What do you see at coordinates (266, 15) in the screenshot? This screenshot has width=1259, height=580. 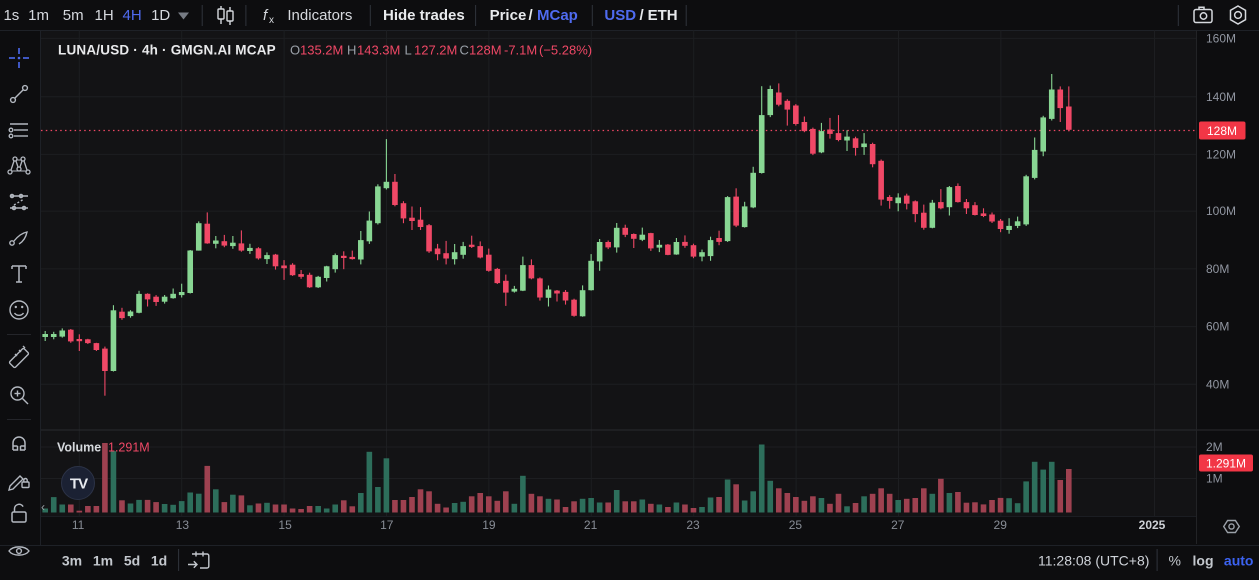 I see `svg-text: f` at bounding box center [266, 15].